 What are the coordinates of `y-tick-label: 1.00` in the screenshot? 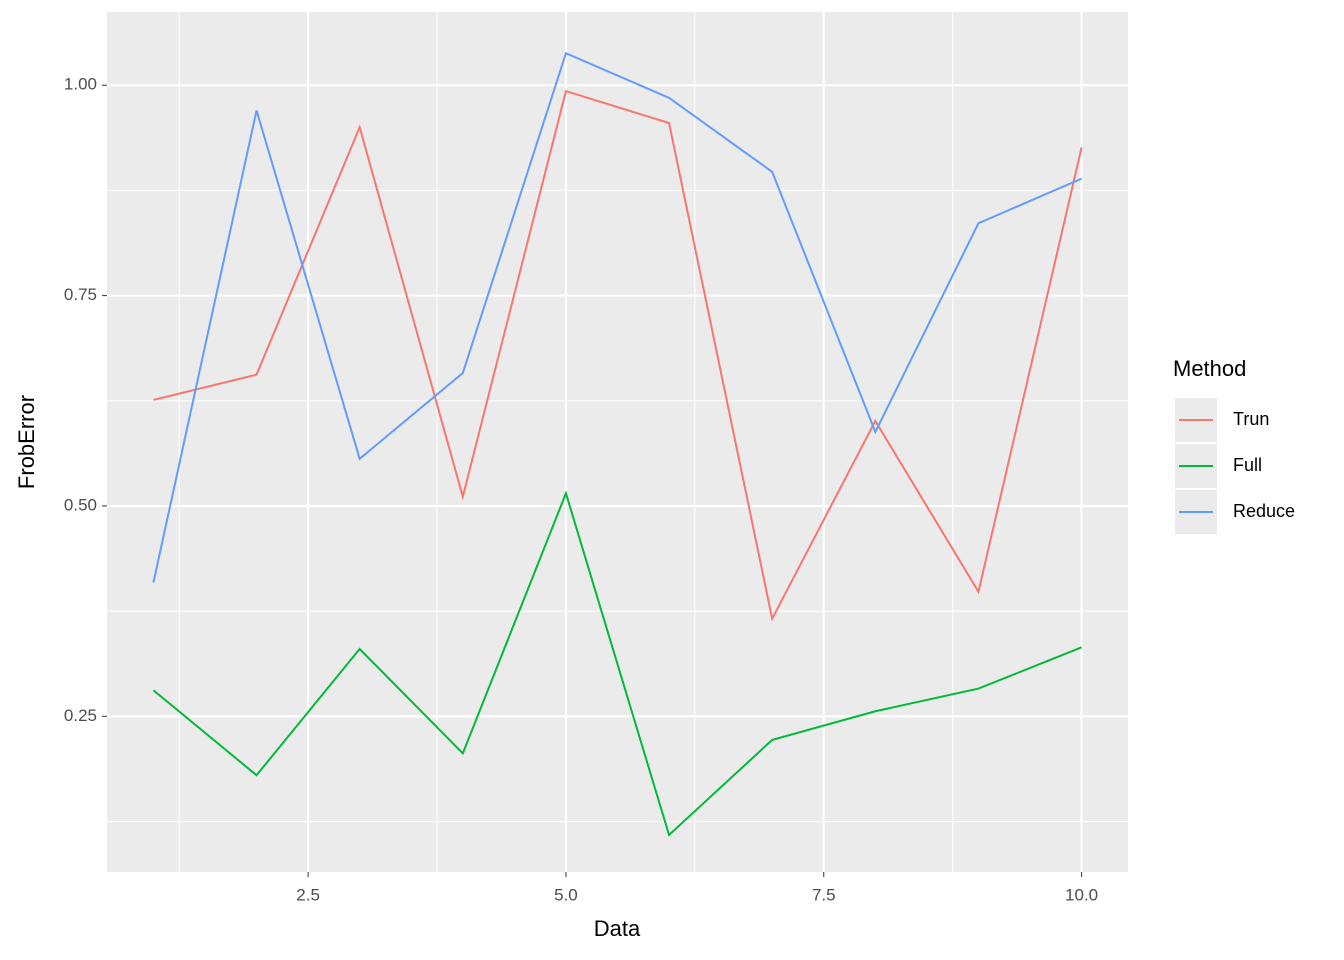 It's located at (80, 84).